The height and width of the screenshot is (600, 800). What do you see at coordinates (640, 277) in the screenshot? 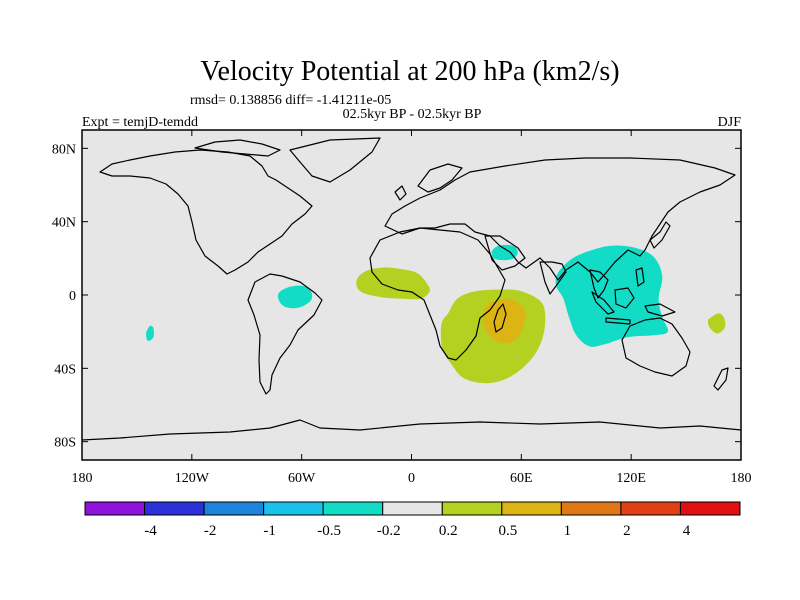
I see `coastline-philippines` at bounding box center [640, 277].